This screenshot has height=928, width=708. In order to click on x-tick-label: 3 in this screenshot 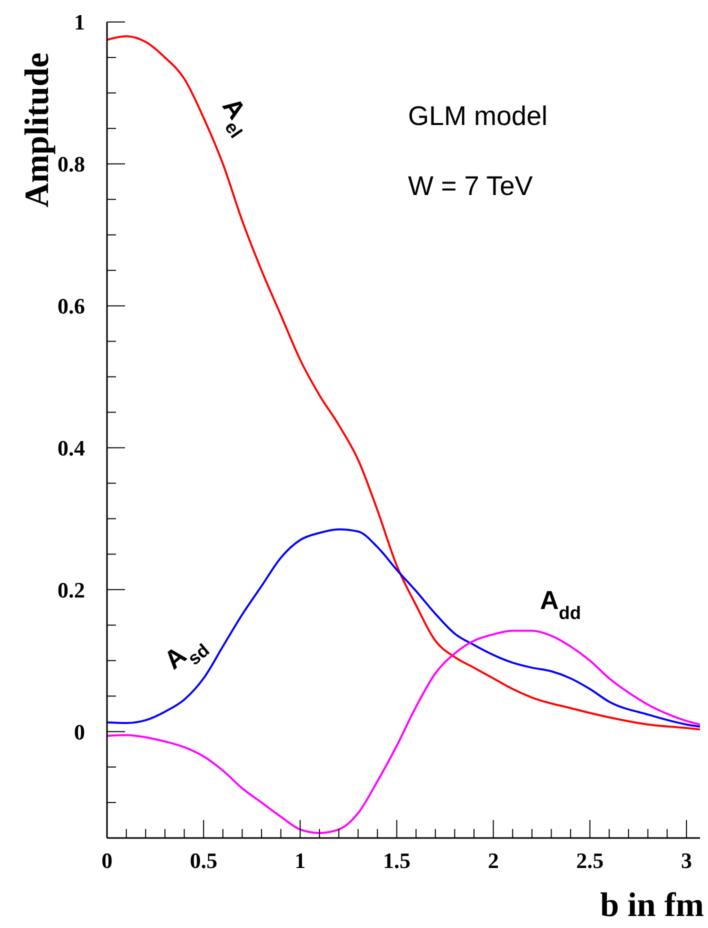, I will do `click(686, 860)`.